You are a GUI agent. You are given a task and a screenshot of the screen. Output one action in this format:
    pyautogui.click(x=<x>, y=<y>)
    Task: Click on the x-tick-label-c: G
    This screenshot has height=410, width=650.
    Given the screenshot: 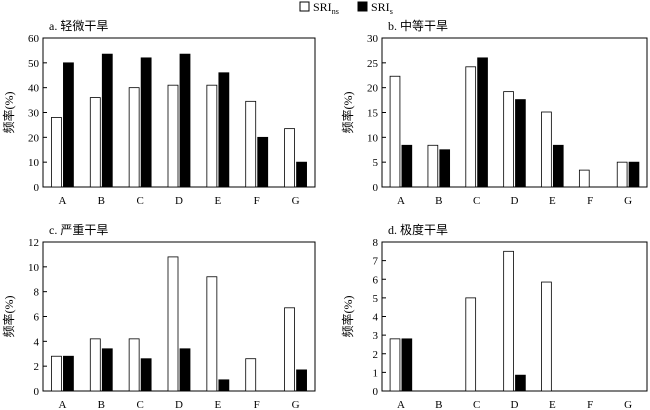 What is the action you would take?
    pyautogui.click(x=296, y=404)
    